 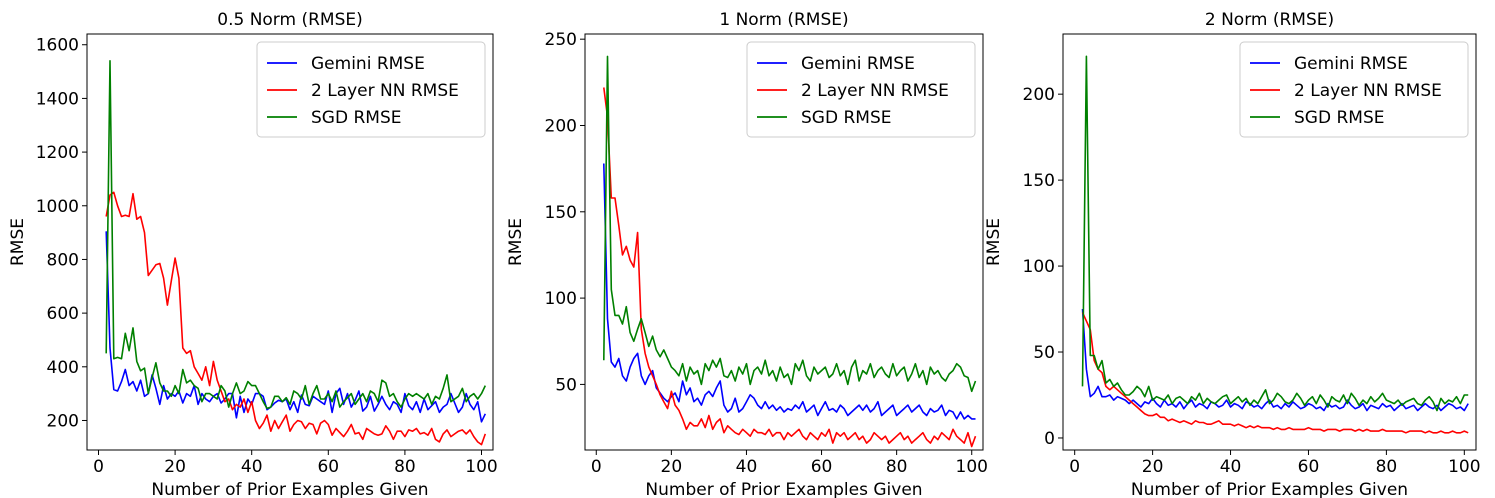 I want to click on chart-title: 1 Norm (RMSE), so click(x=783, y=20).